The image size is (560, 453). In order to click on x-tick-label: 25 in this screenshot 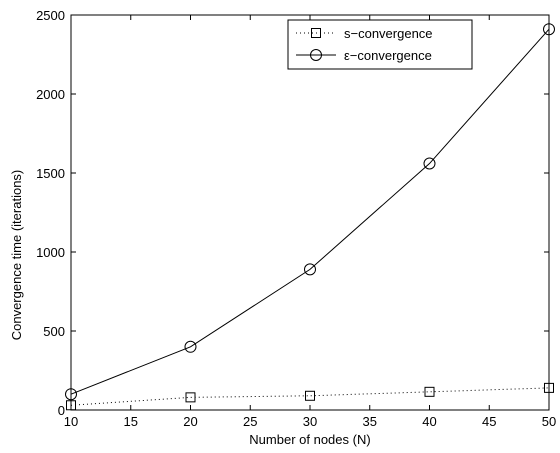, I will do `click(250, 421)`.